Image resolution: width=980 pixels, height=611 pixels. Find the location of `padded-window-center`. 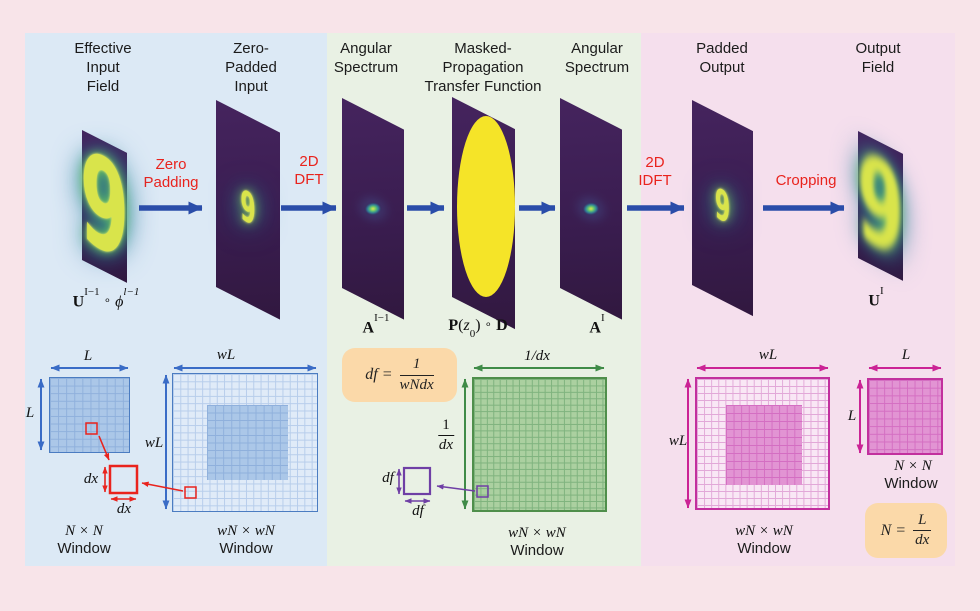

padded-window-center is located at coordinates (247, 442).